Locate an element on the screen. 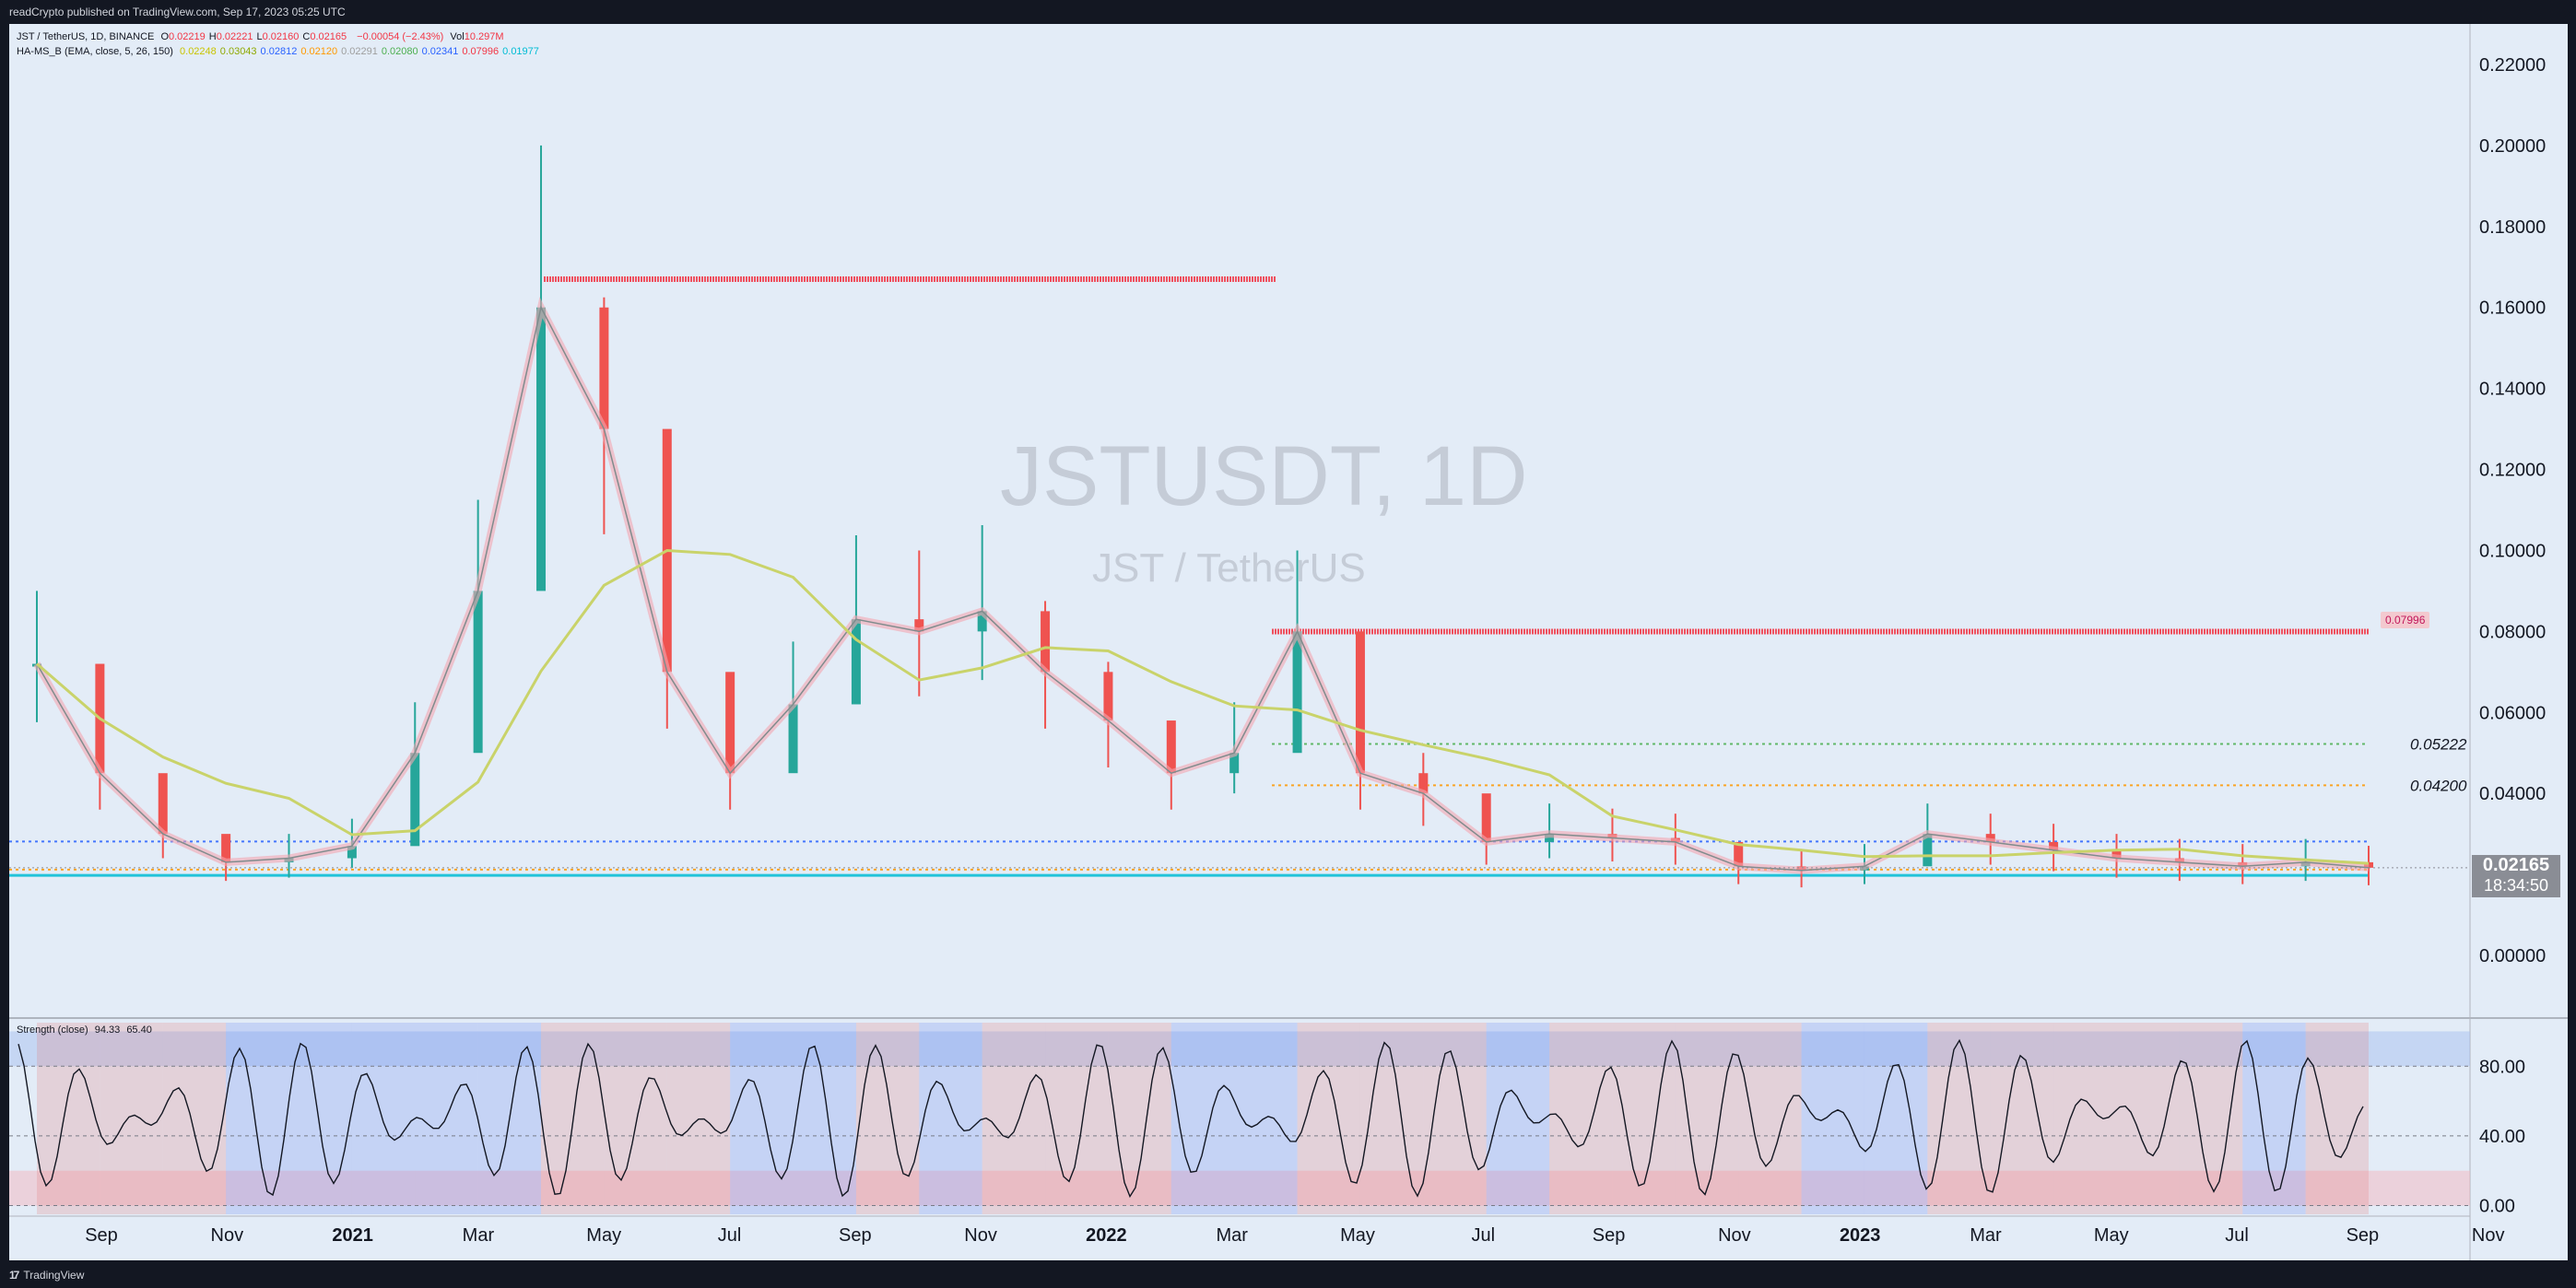 The image size is (2576, 1288). strength-value-2: 65.40 is located at coordinates (139, 1030).